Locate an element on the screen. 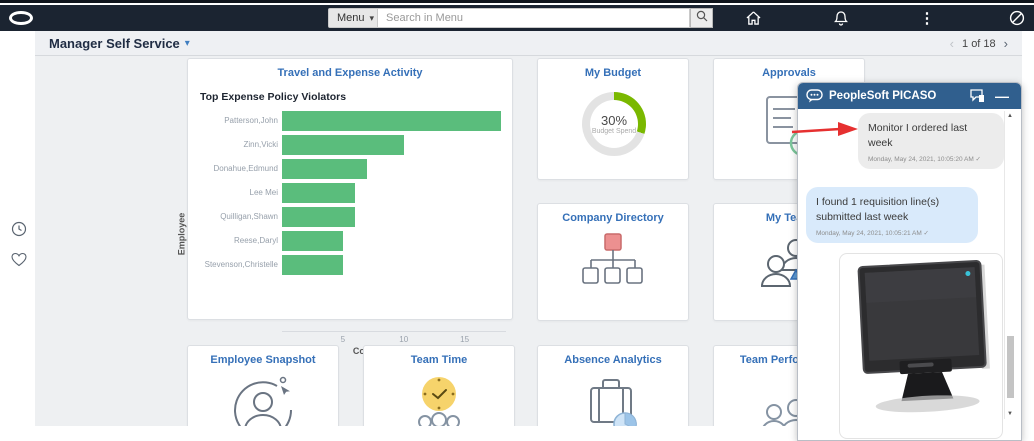 Image resolution: width=1034 pixels, height=441 pixels. bar-row: Patterson,John is located at coordinates (348, 121).